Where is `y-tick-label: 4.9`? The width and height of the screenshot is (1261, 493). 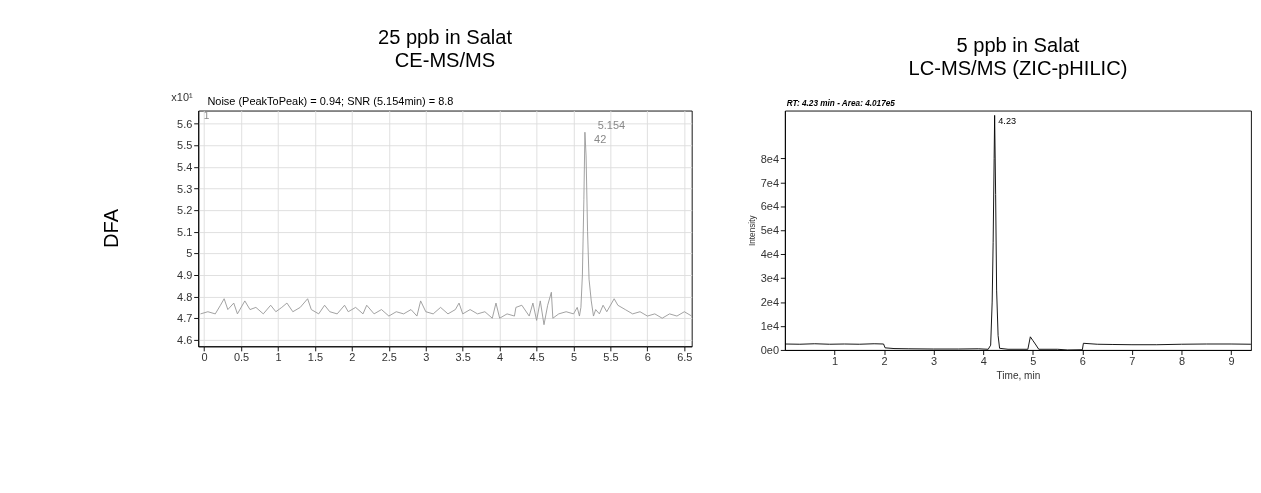 y-tick-label: 4.9 is located at coordinates (185, 275).